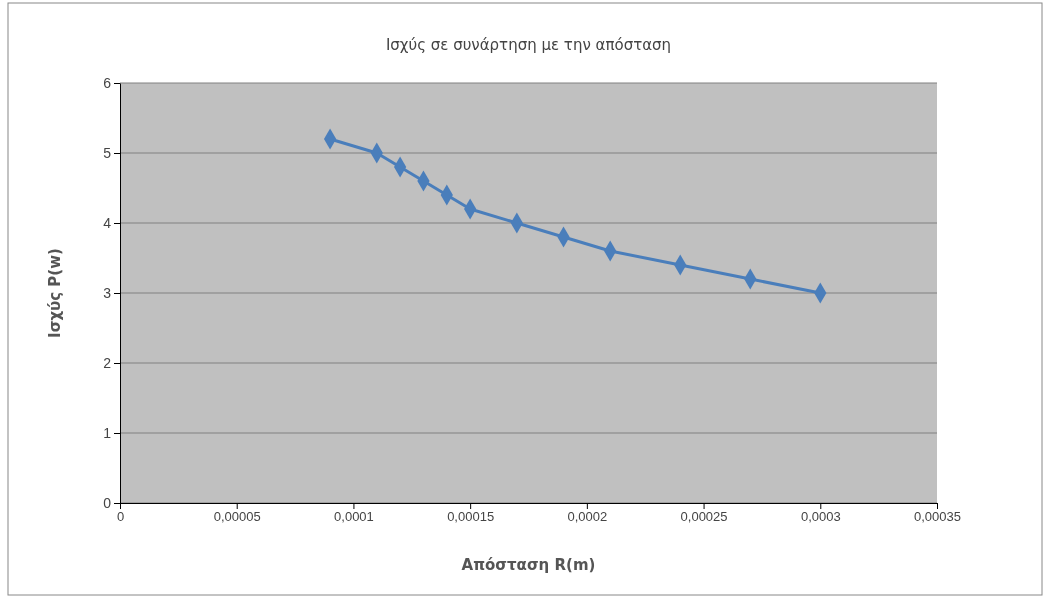 The height and width of the screenshot is (599, 1050). What do you see at coordinates (587, 517) in the screenshot?
I see `x-tick-label: 0,0002` at bounding box center [587, 517].